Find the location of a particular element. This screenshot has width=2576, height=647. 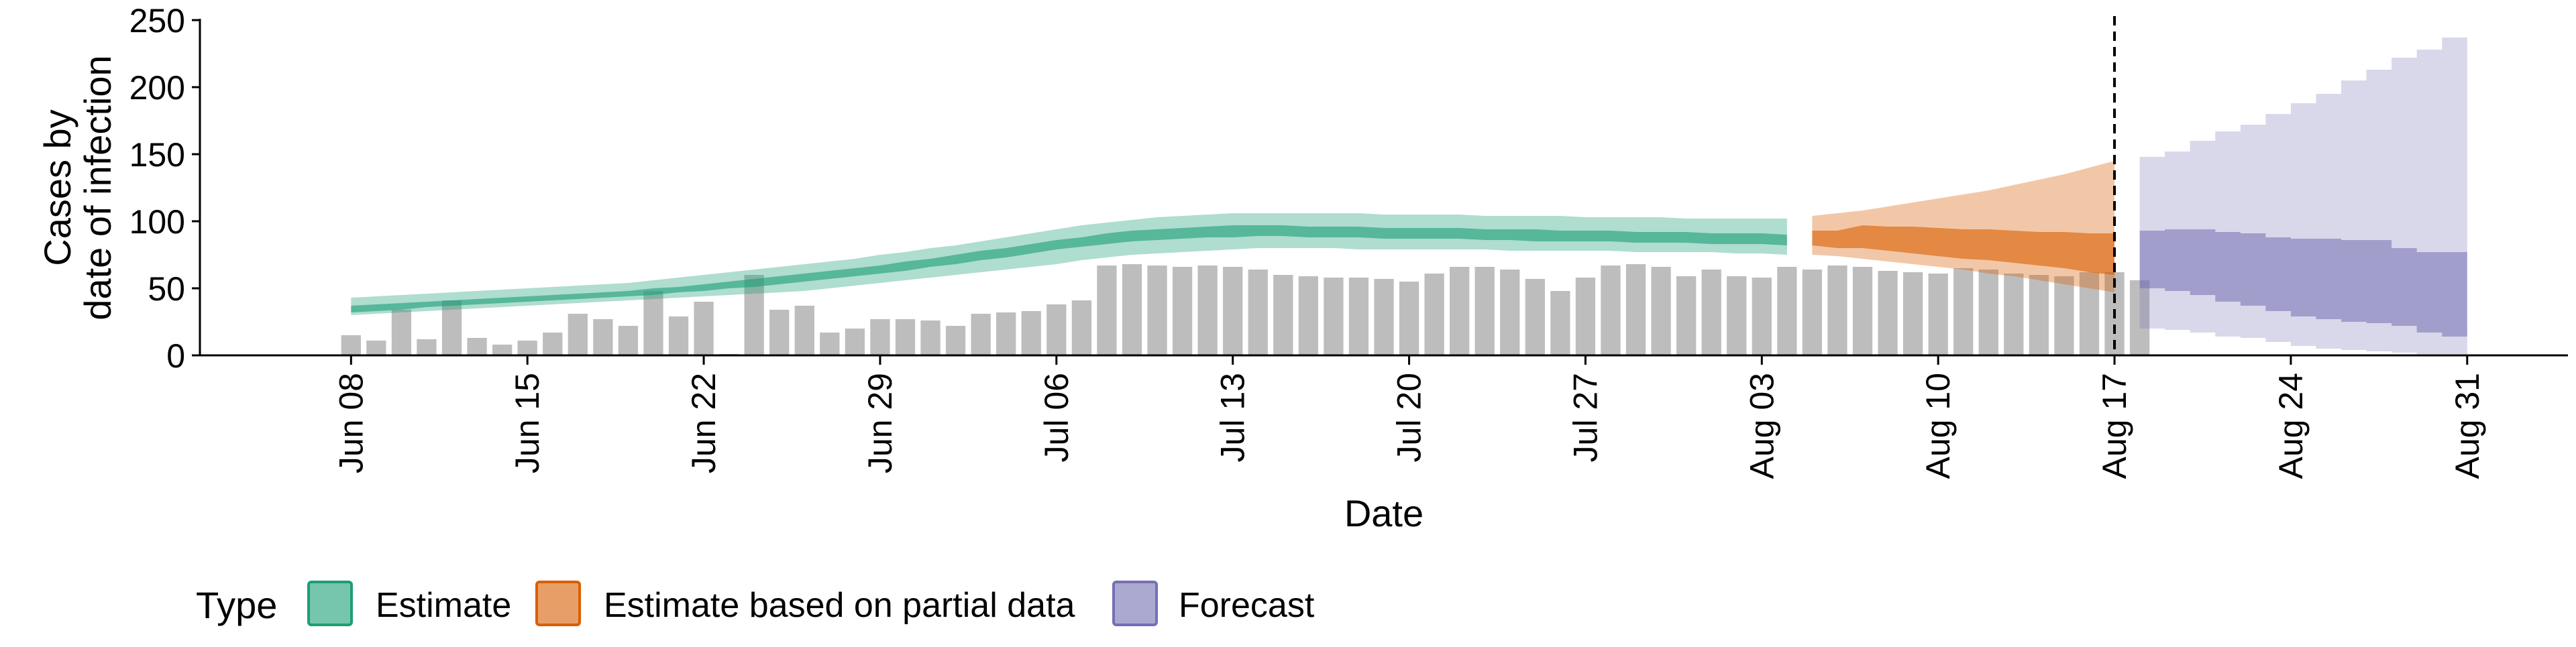

x-tick-label-2020-07-20: Jul 20 is located at coordinates (1409, 417).